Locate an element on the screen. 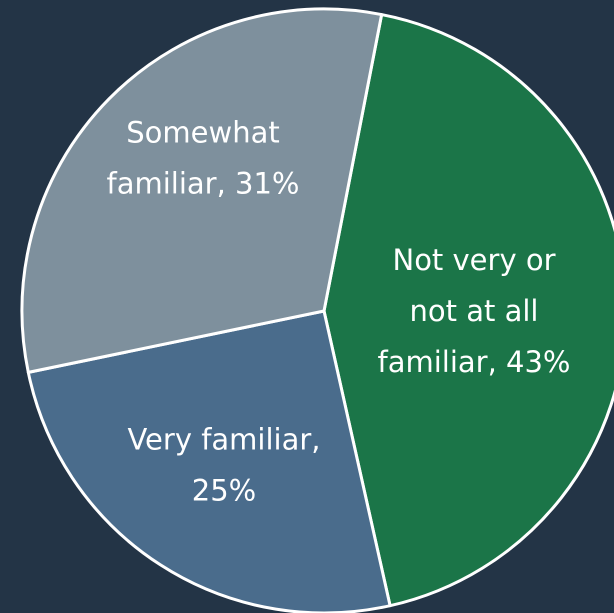  slice-label-line: familiar, 43% is located at coordinates (474, 362).